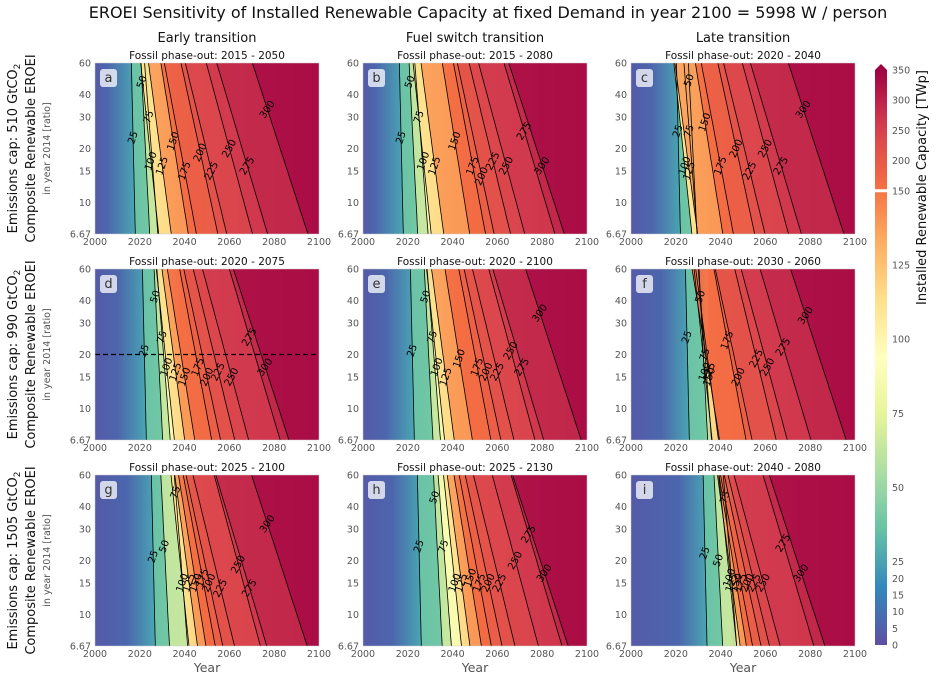 This screenshot has width=938, height=683. I want to click on panel-letter: a, so click(109, 78).